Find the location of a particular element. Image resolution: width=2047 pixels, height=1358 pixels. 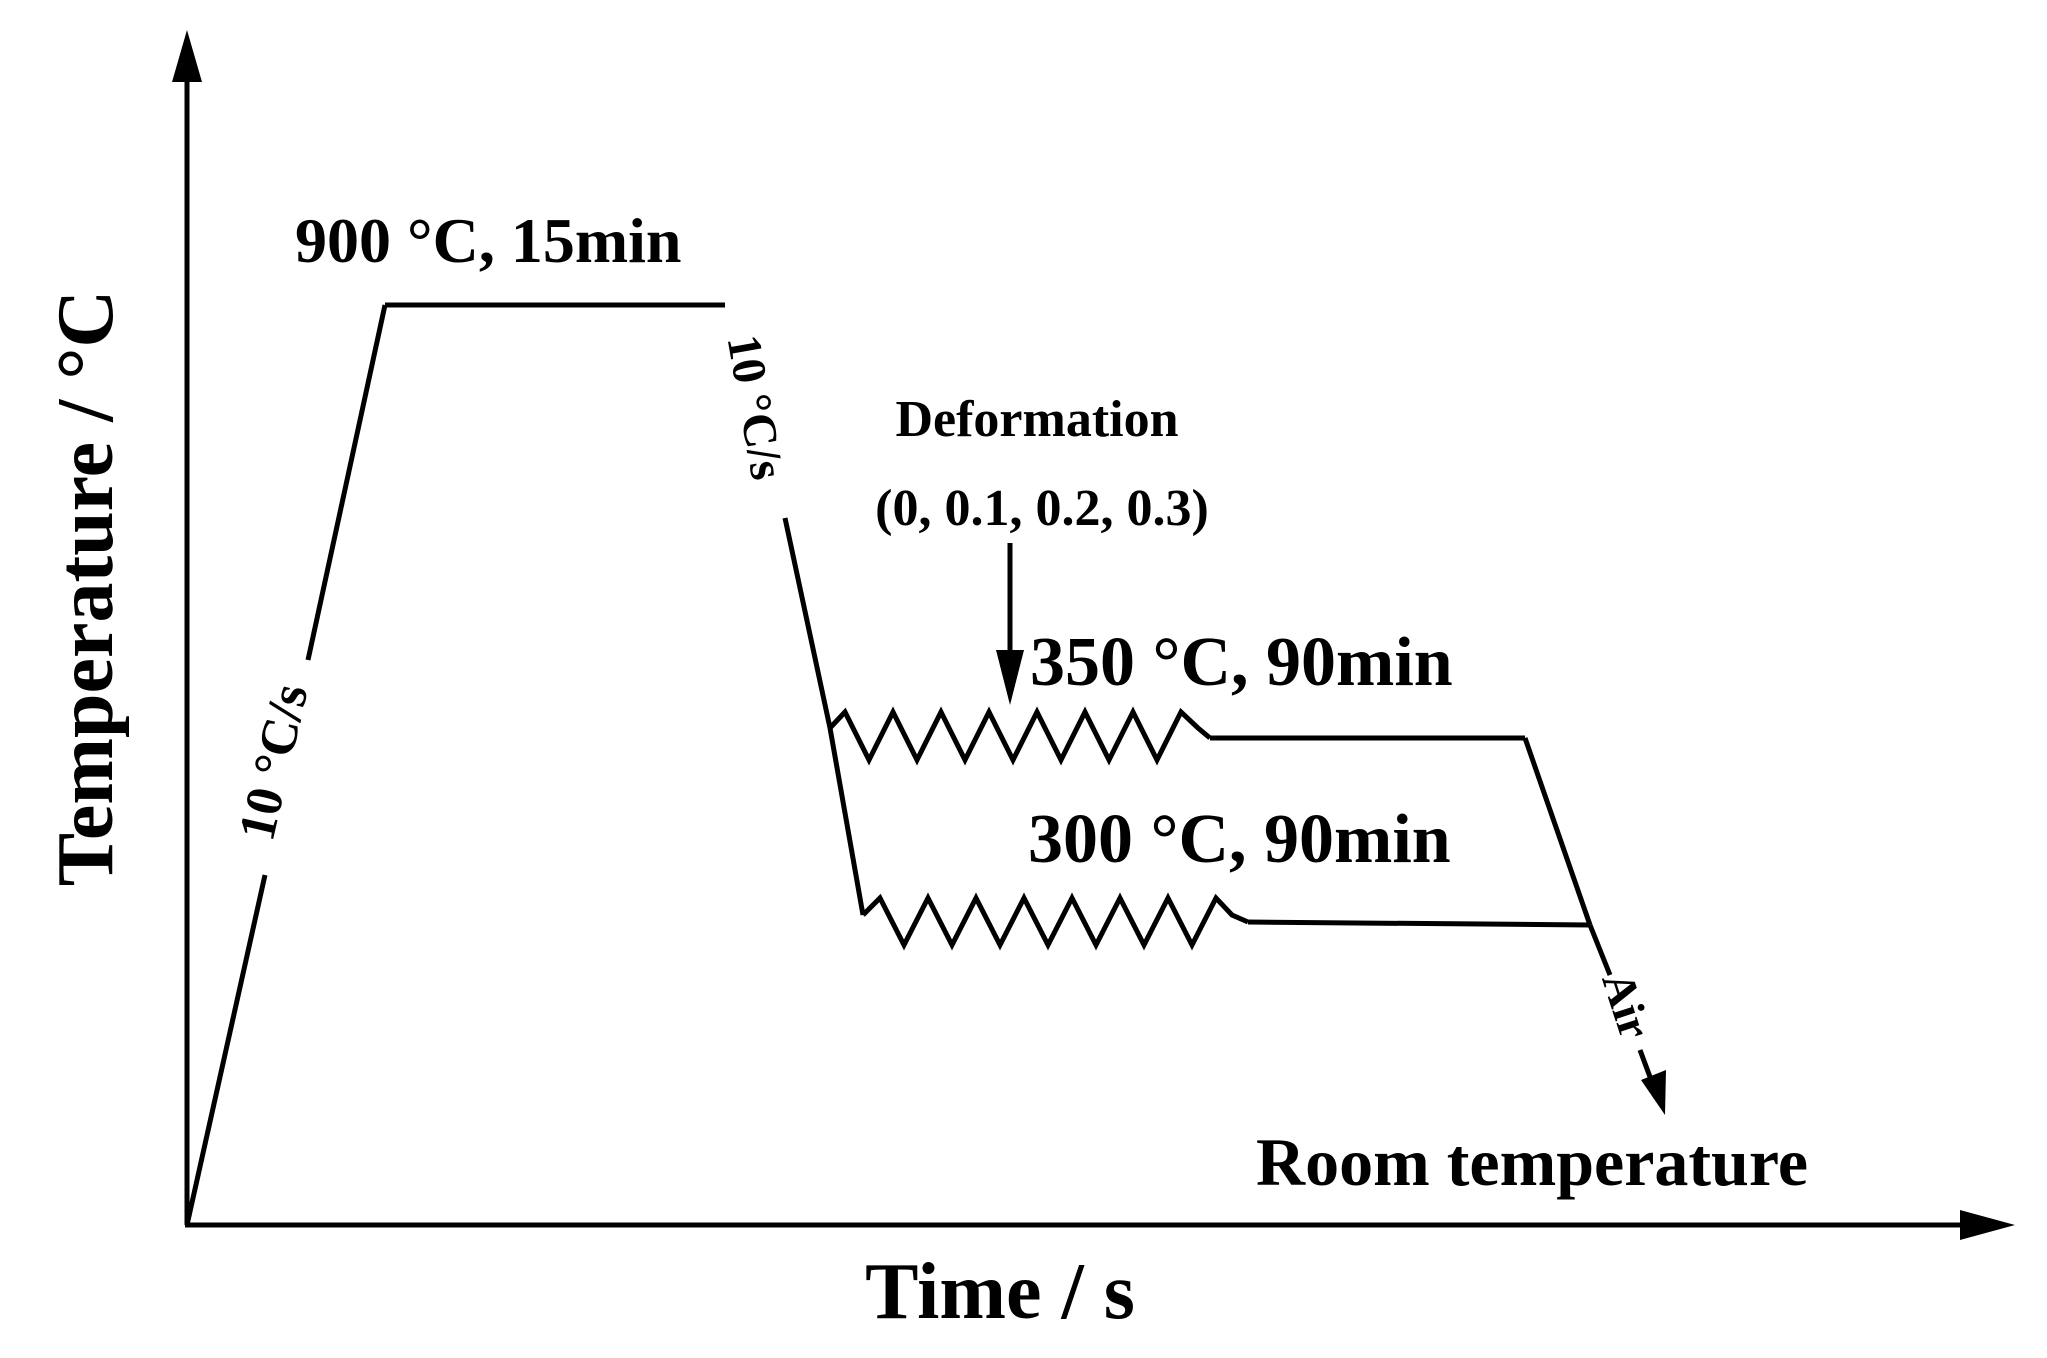

air-cool-line is located at coordinates (1600, 950).